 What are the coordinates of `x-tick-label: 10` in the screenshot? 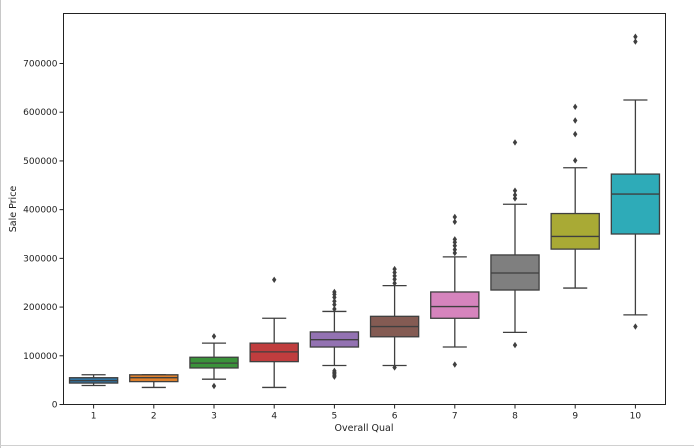 It's located at (636, 417).